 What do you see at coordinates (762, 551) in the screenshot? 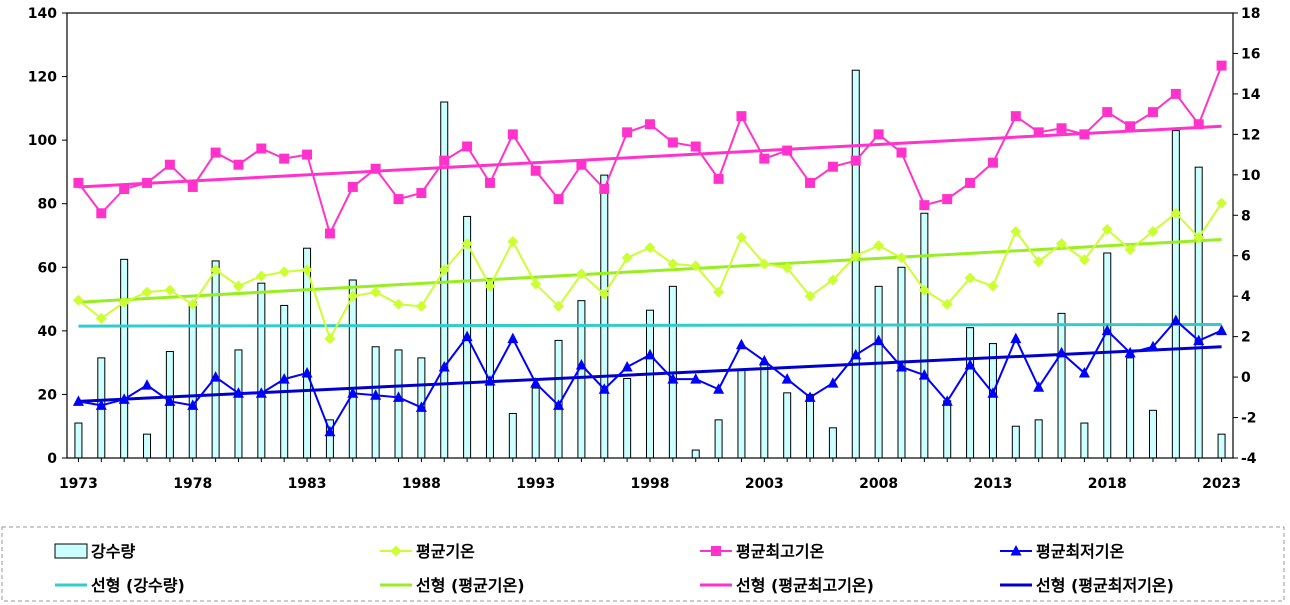
I see `legend-entry: 평균최고기온` at bounding box center [762, 551].